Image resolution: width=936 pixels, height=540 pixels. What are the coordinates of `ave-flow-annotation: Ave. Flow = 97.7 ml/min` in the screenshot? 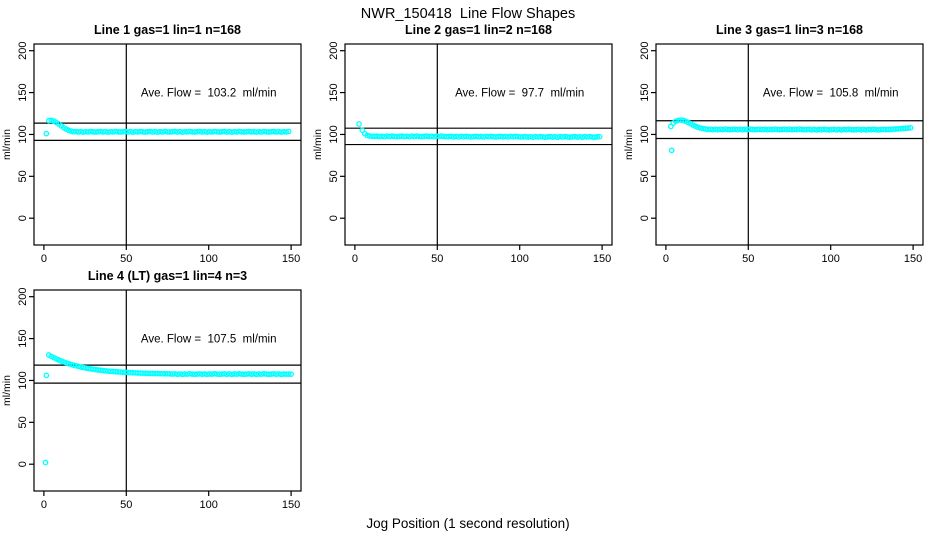 It's located at (519, 94).